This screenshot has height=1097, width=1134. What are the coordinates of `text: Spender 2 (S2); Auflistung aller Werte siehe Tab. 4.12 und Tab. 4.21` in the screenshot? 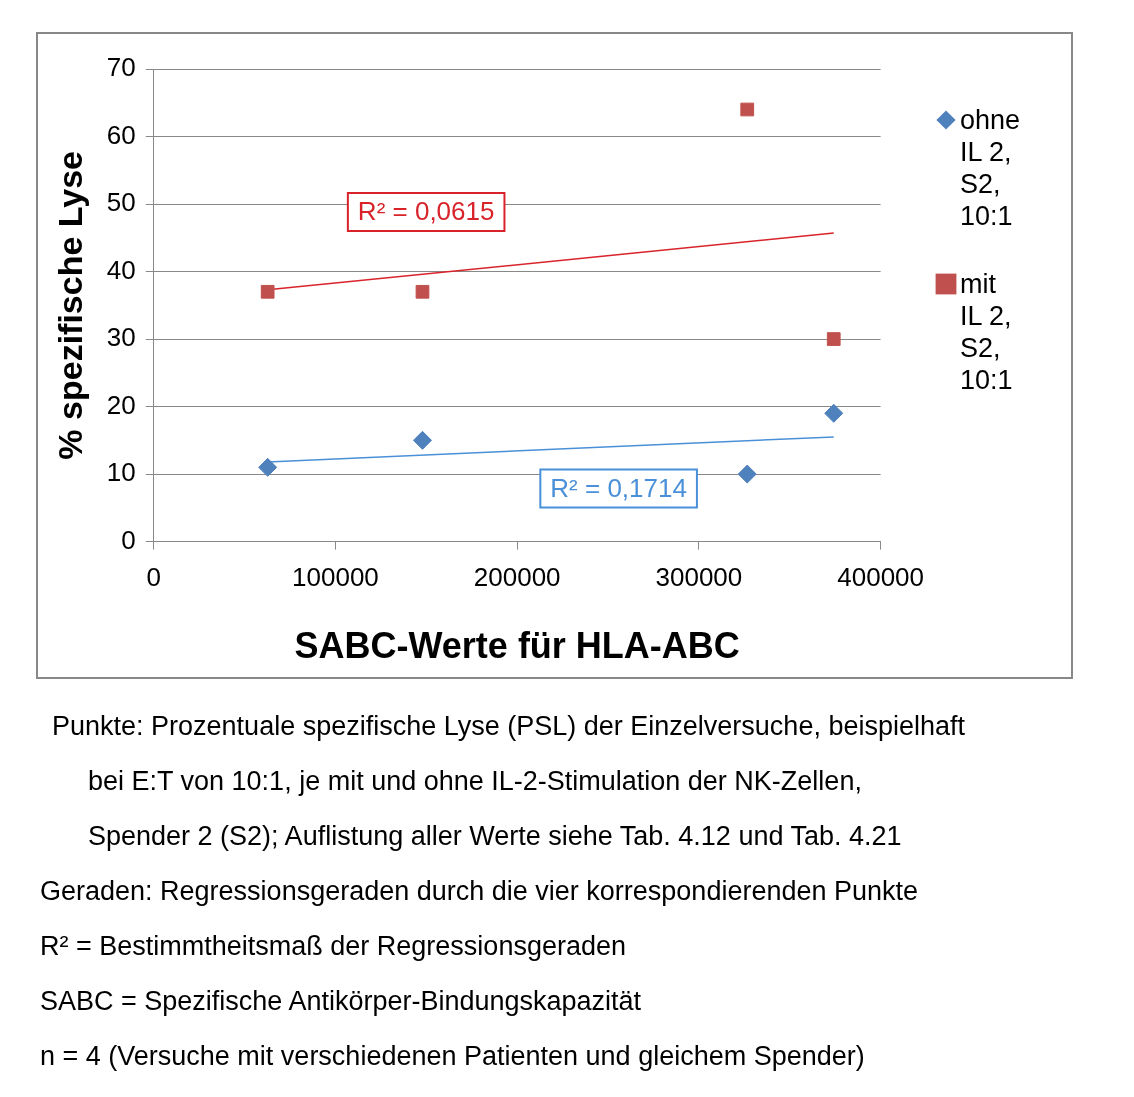 It's located at (495, 836).